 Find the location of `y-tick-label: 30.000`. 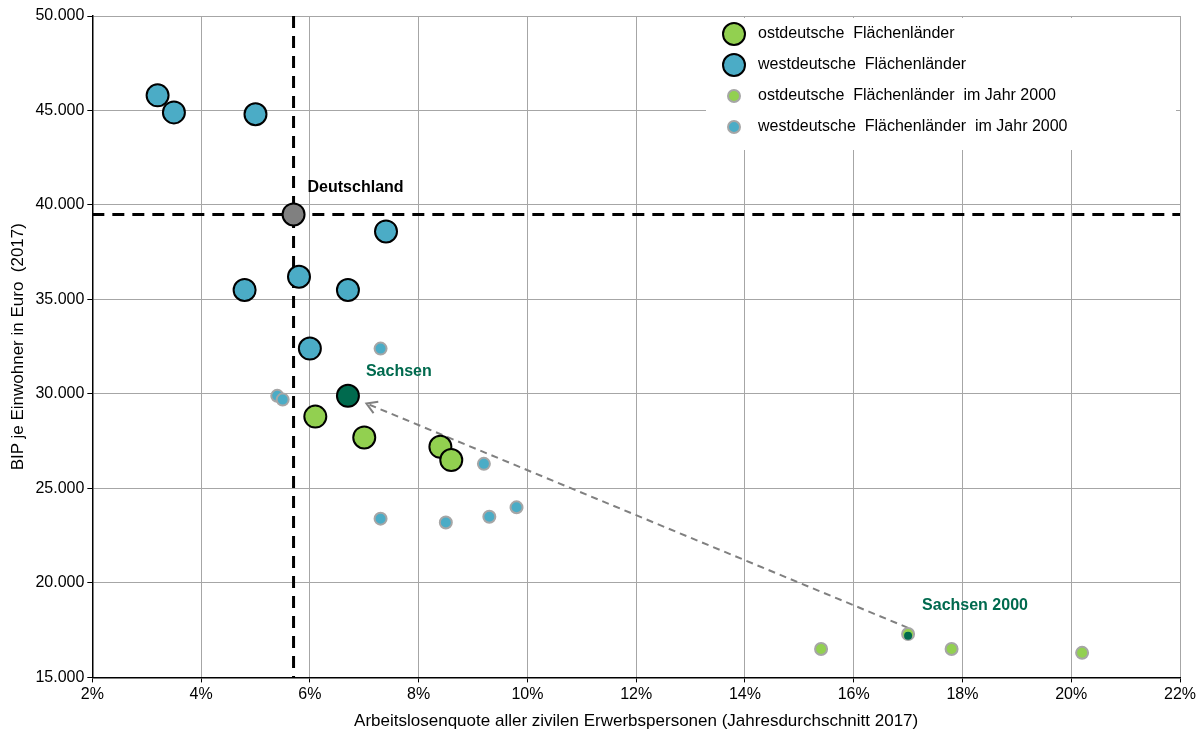

y-tick-label: 30.000 is located at coordinates (60, 393).